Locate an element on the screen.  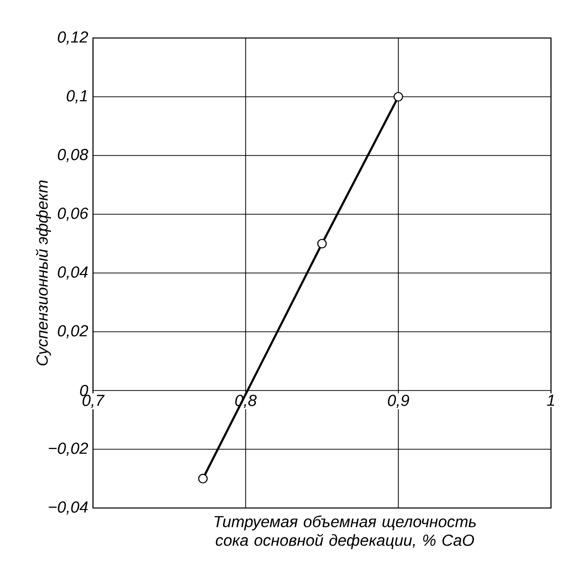
x-tick-label: 1 is located at coordinates (550, 400).